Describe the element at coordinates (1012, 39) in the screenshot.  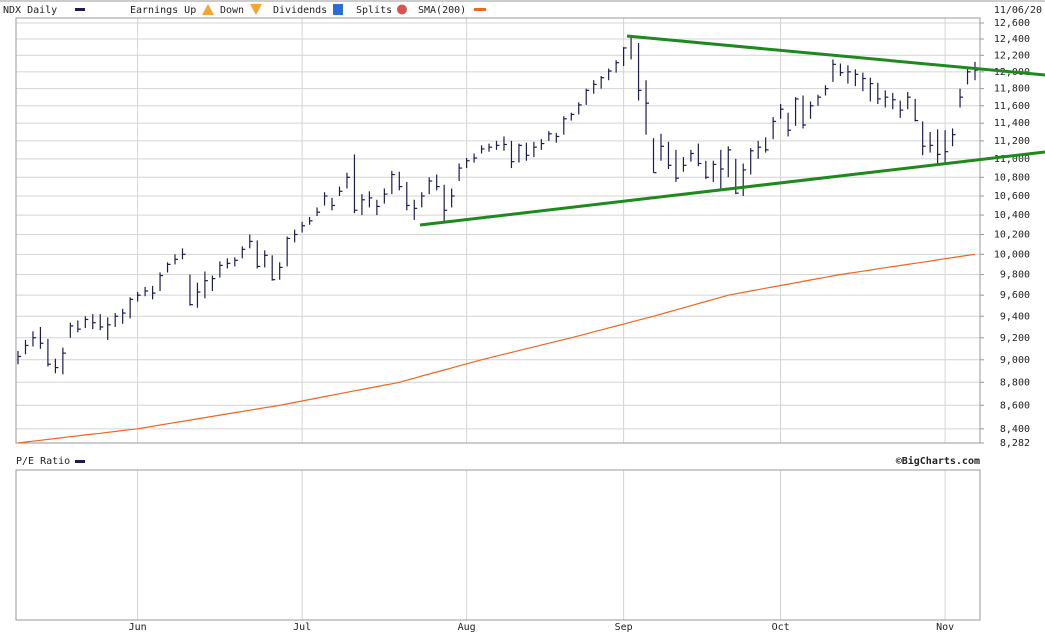
I see `y-tick-label: 12,400` at that location.